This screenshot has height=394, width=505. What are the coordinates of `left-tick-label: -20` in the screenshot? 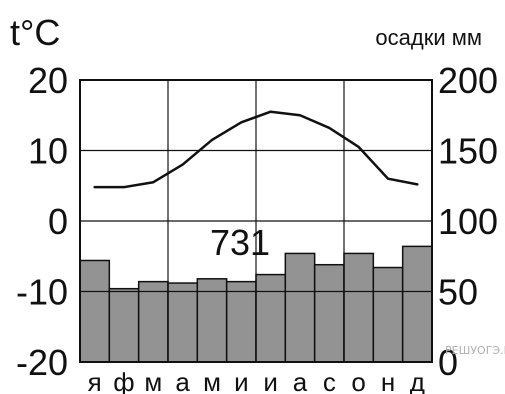 It's located at (42, 362).